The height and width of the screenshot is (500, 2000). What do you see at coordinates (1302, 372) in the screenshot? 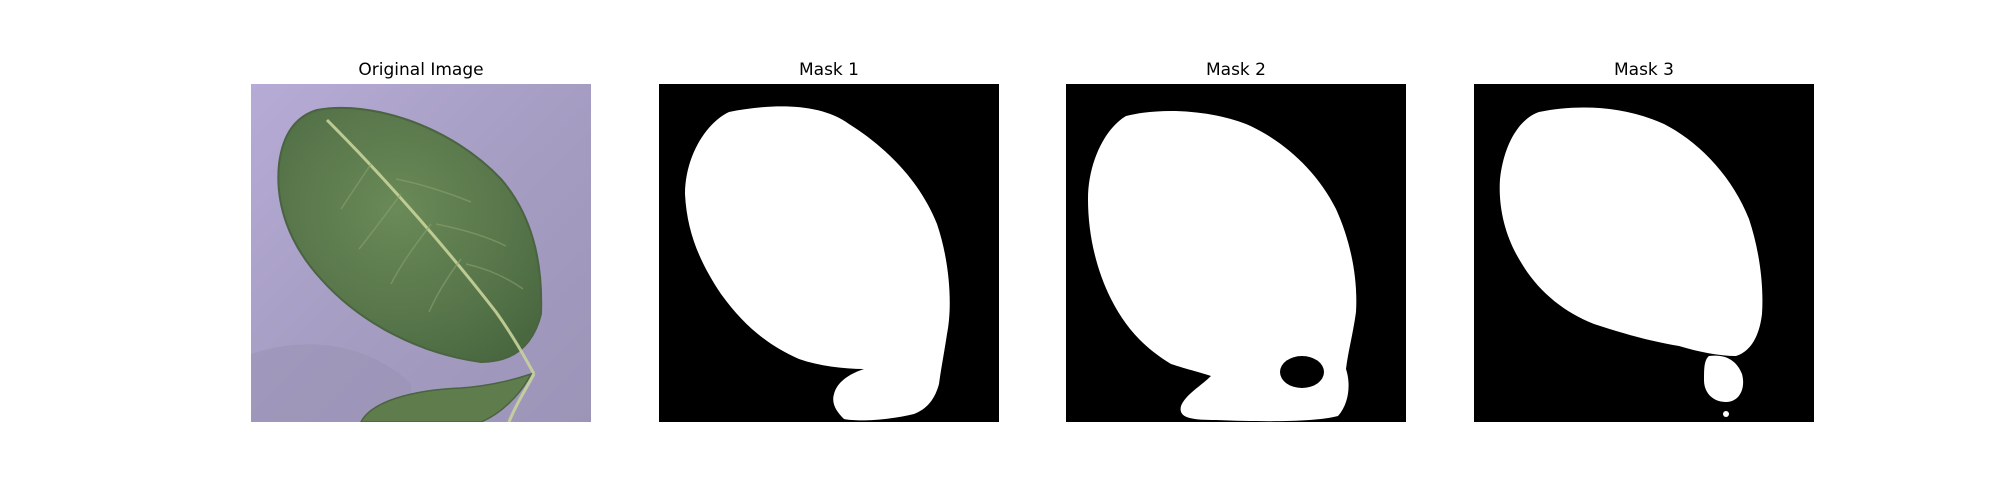
I see `mask-hole` at bounding box center [1302, 372].